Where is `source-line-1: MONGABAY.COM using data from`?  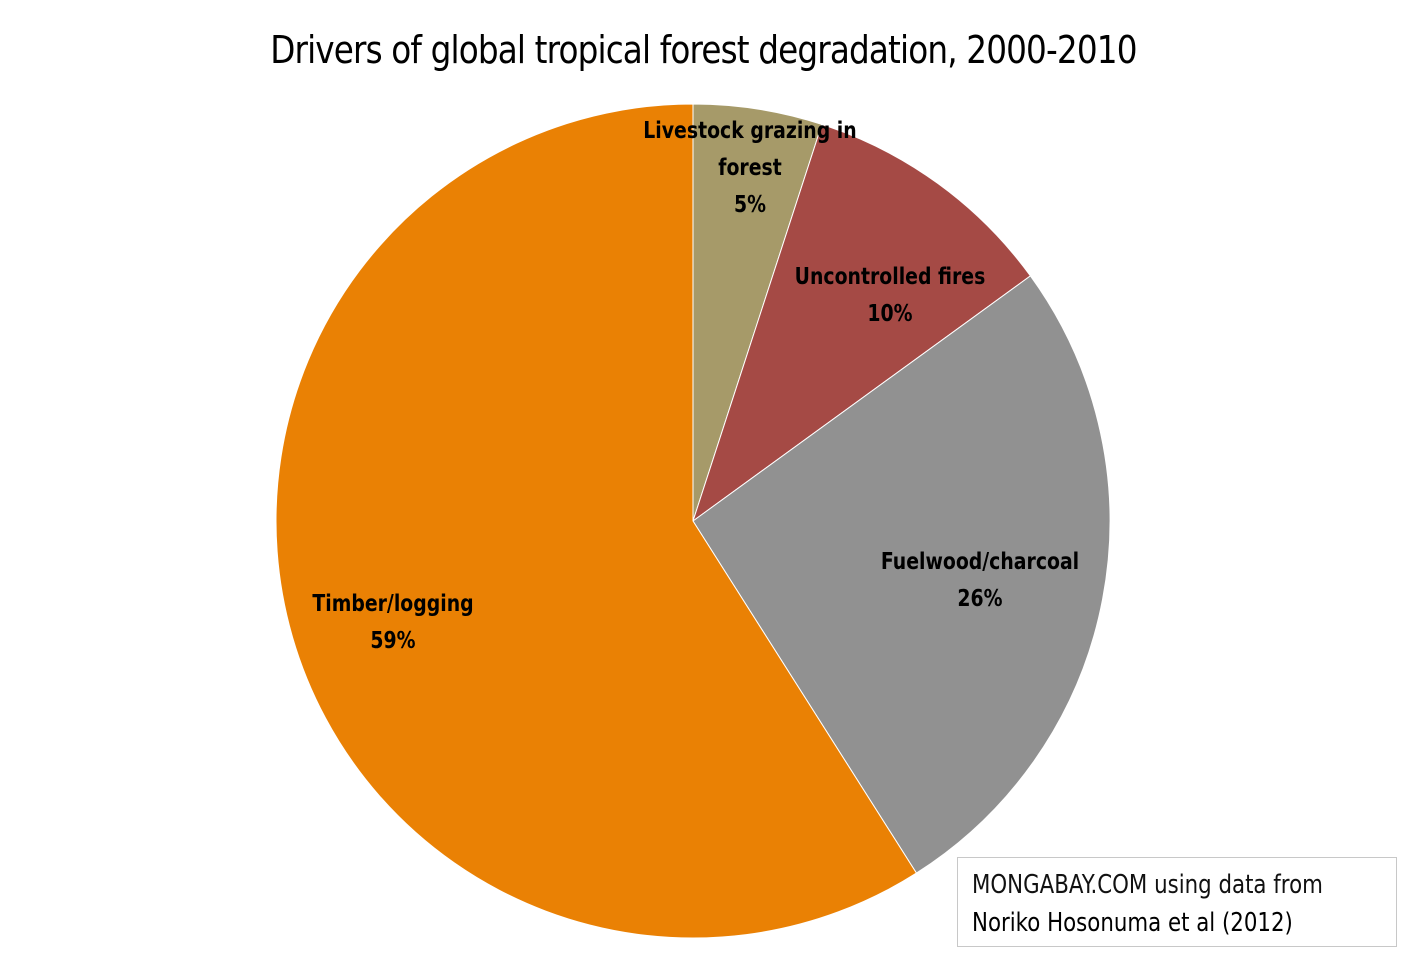 source-line-1: MONGABAY.COM using data from is located at coordinates (1147, 885).